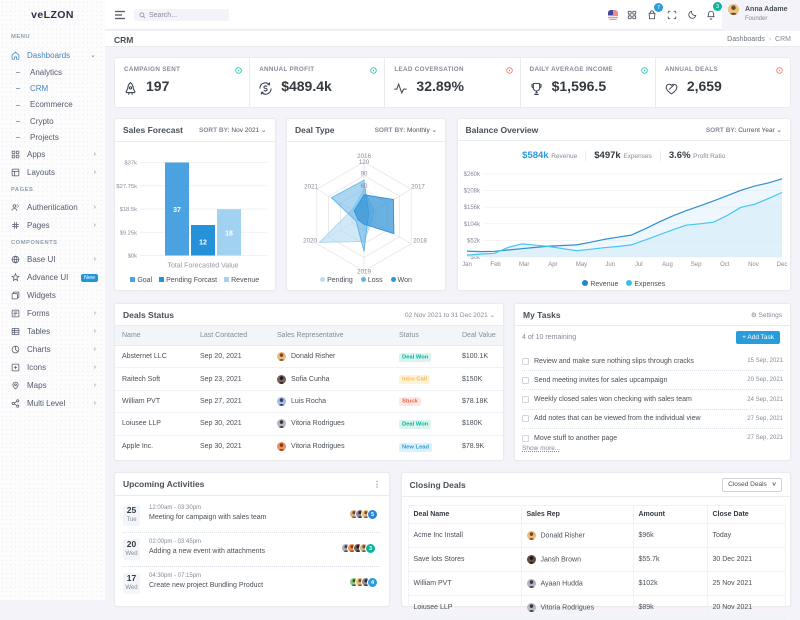 The image size is (800, 620). I want to click on svg-text: 37, so click(177, 210).